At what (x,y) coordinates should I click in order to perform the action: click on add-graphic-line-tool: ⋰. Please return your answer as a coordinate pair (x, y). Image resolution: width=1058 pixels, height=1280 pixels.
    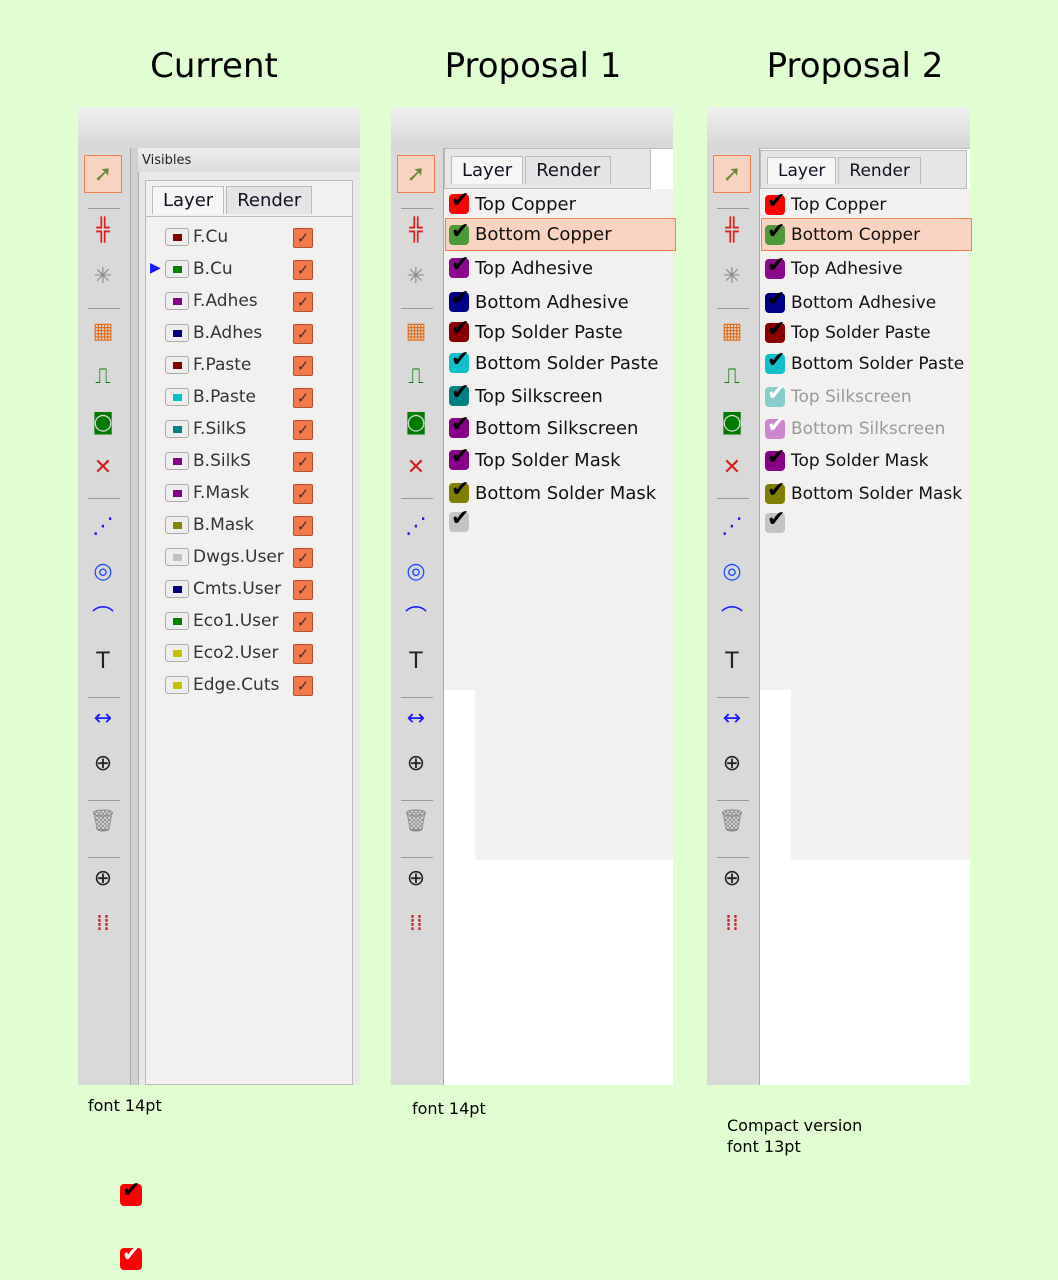
    Looking at the image, I should click on (103, 526).